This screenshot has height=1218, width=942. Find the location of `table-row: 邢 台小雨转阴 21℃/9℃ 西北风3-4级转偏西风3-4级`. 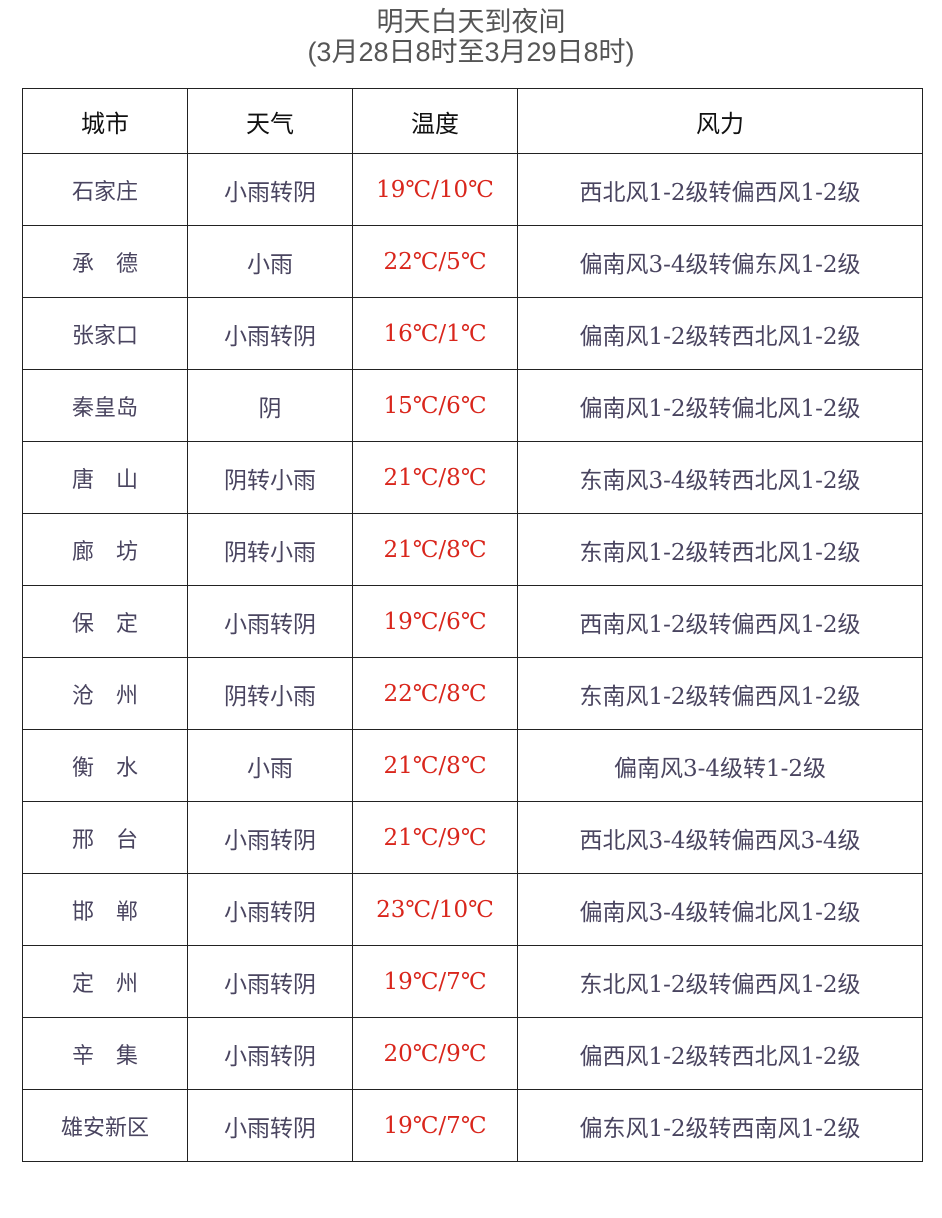

table-row: 邢 台小雨转阴 21℃/9℃ 西北风3-4级转偏西风3-4级 is located at coordinates (472, 837).